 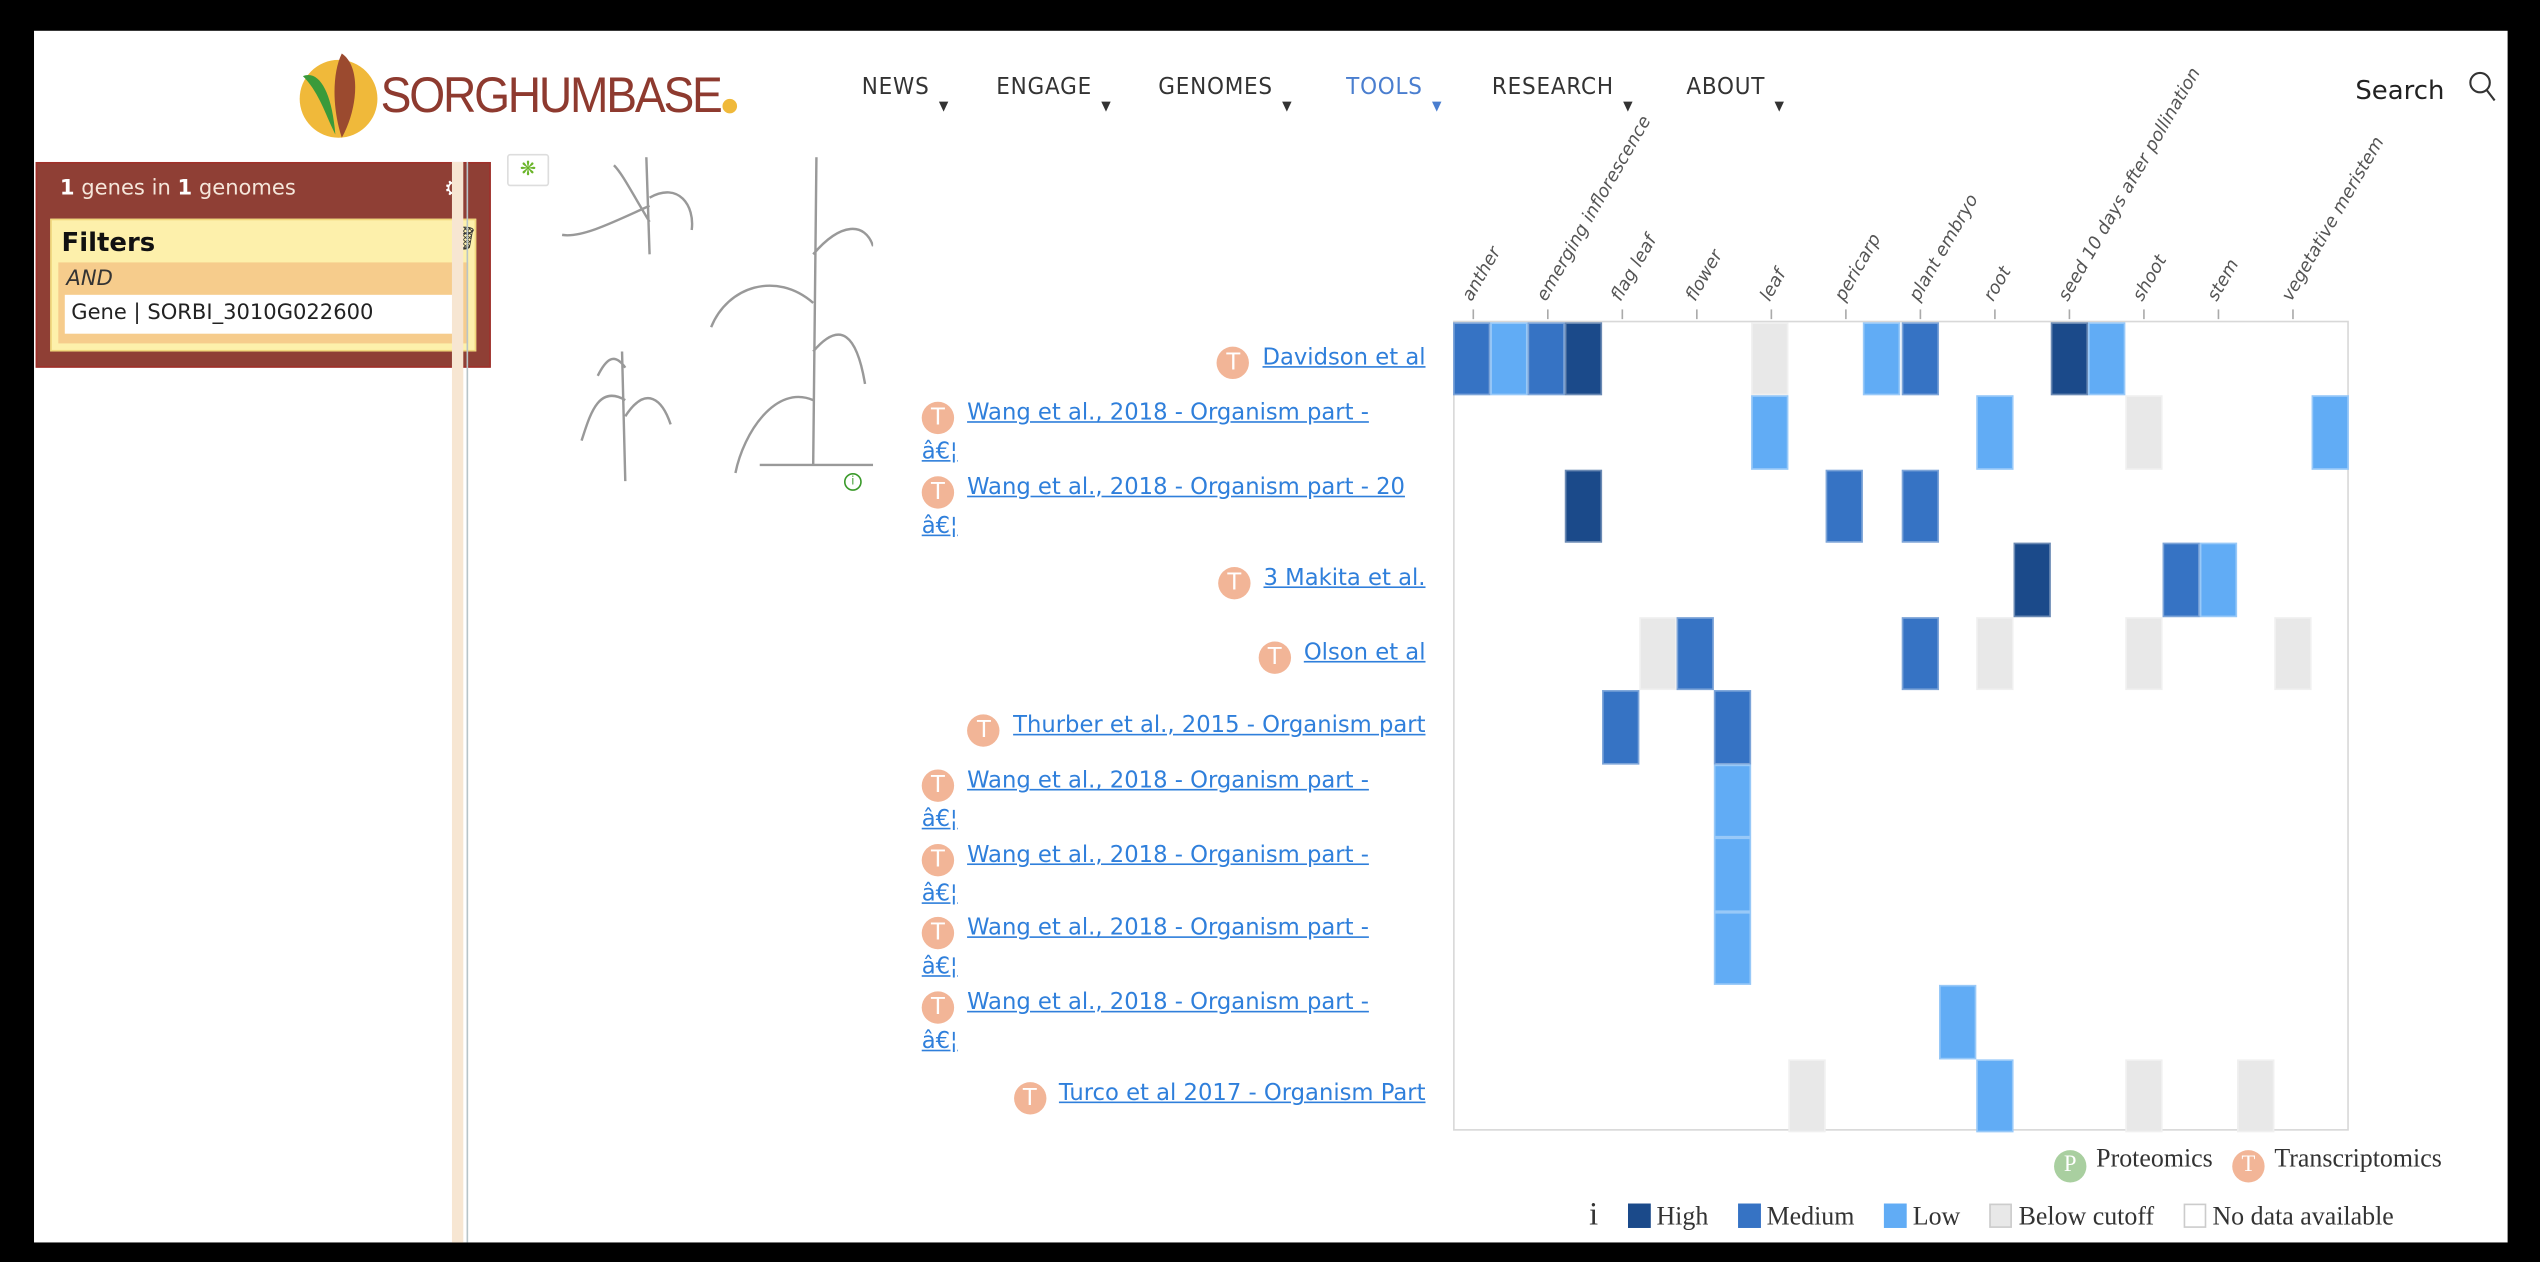 What do you see at coordinates (1480, 274) in the screenshot?
I see `tissue-label: anther` at bounding box center [1480, 274].